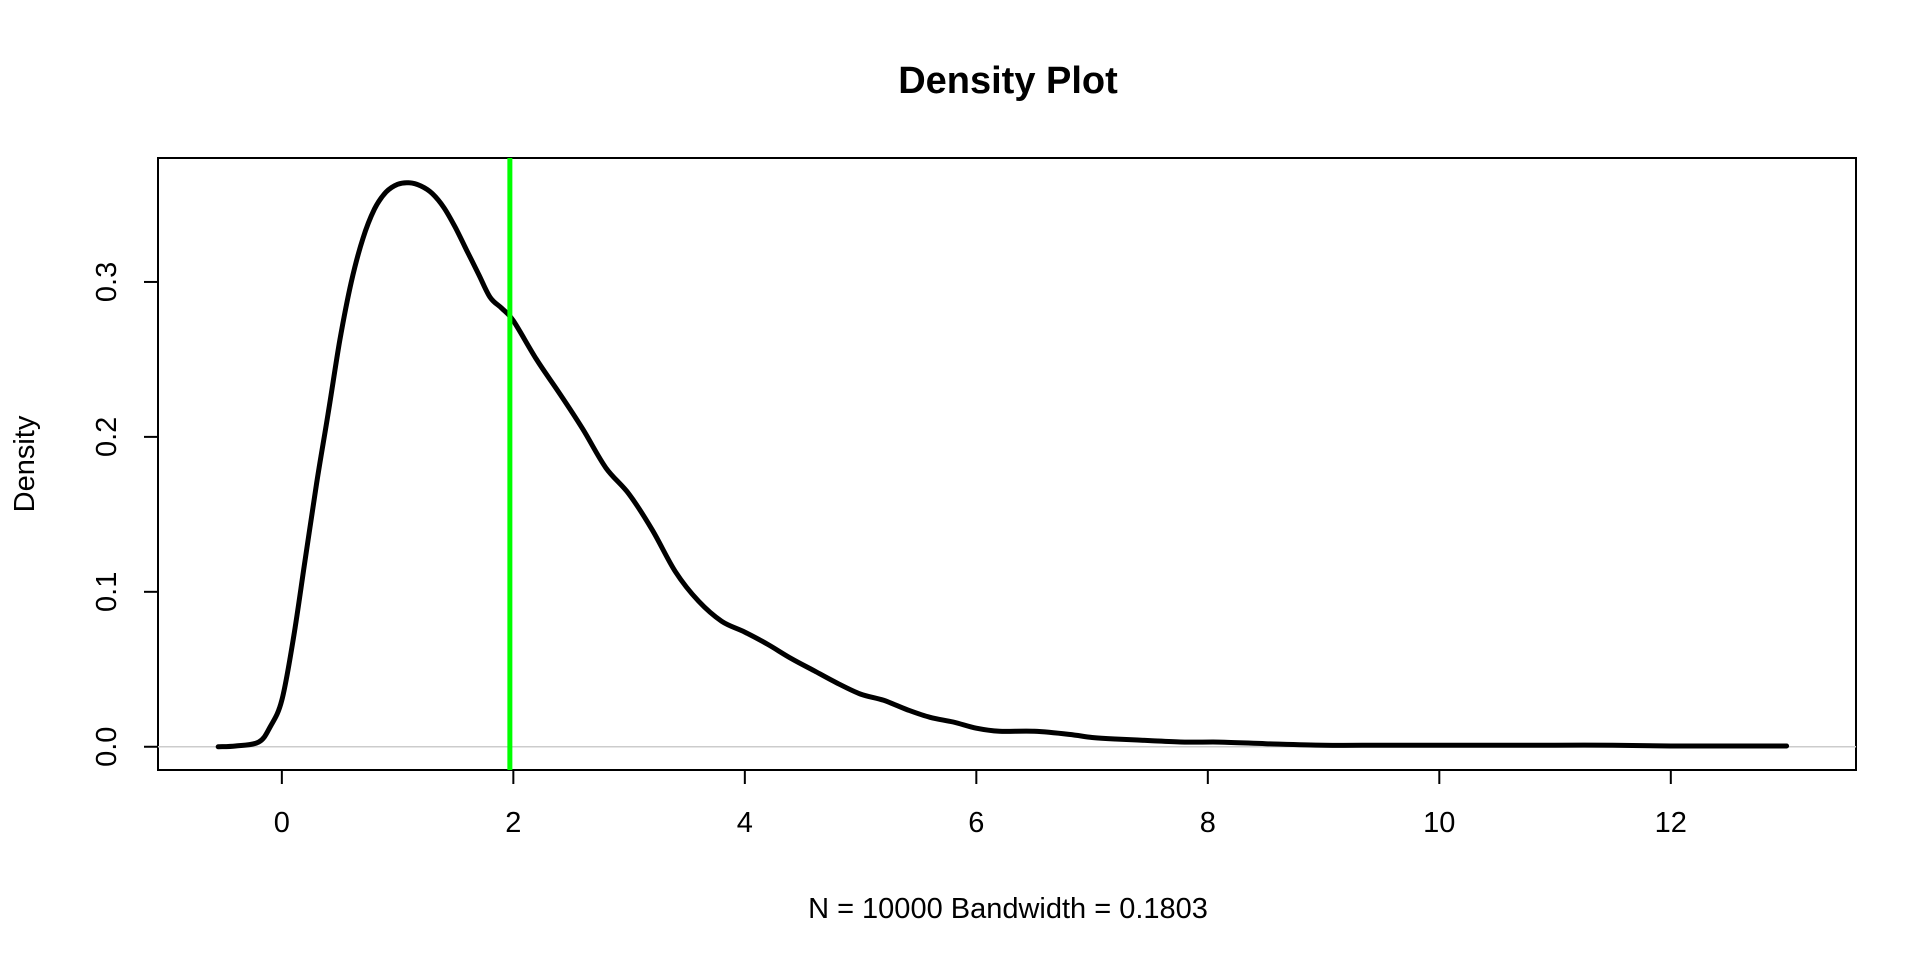  Describe the element at coordinates (107, 747) in the screenshot. I see `y-tick-label: 0.0` at that location.